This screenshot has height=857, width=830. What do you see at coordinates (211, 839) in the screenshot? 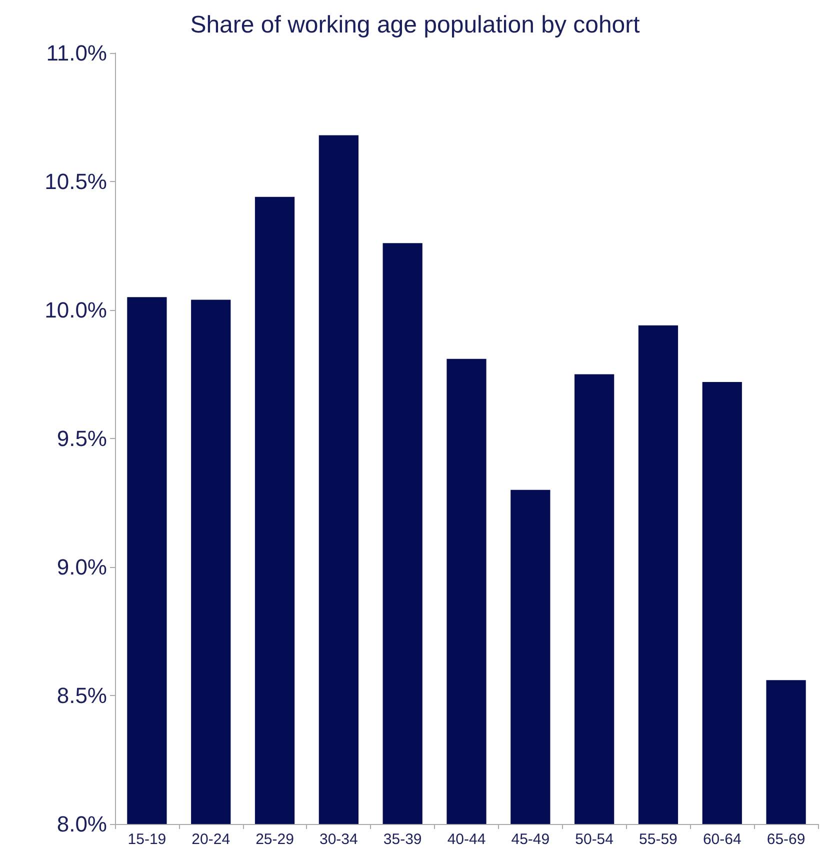
I see `x-tick-label: 20-24` at bounding box center [211, 839].